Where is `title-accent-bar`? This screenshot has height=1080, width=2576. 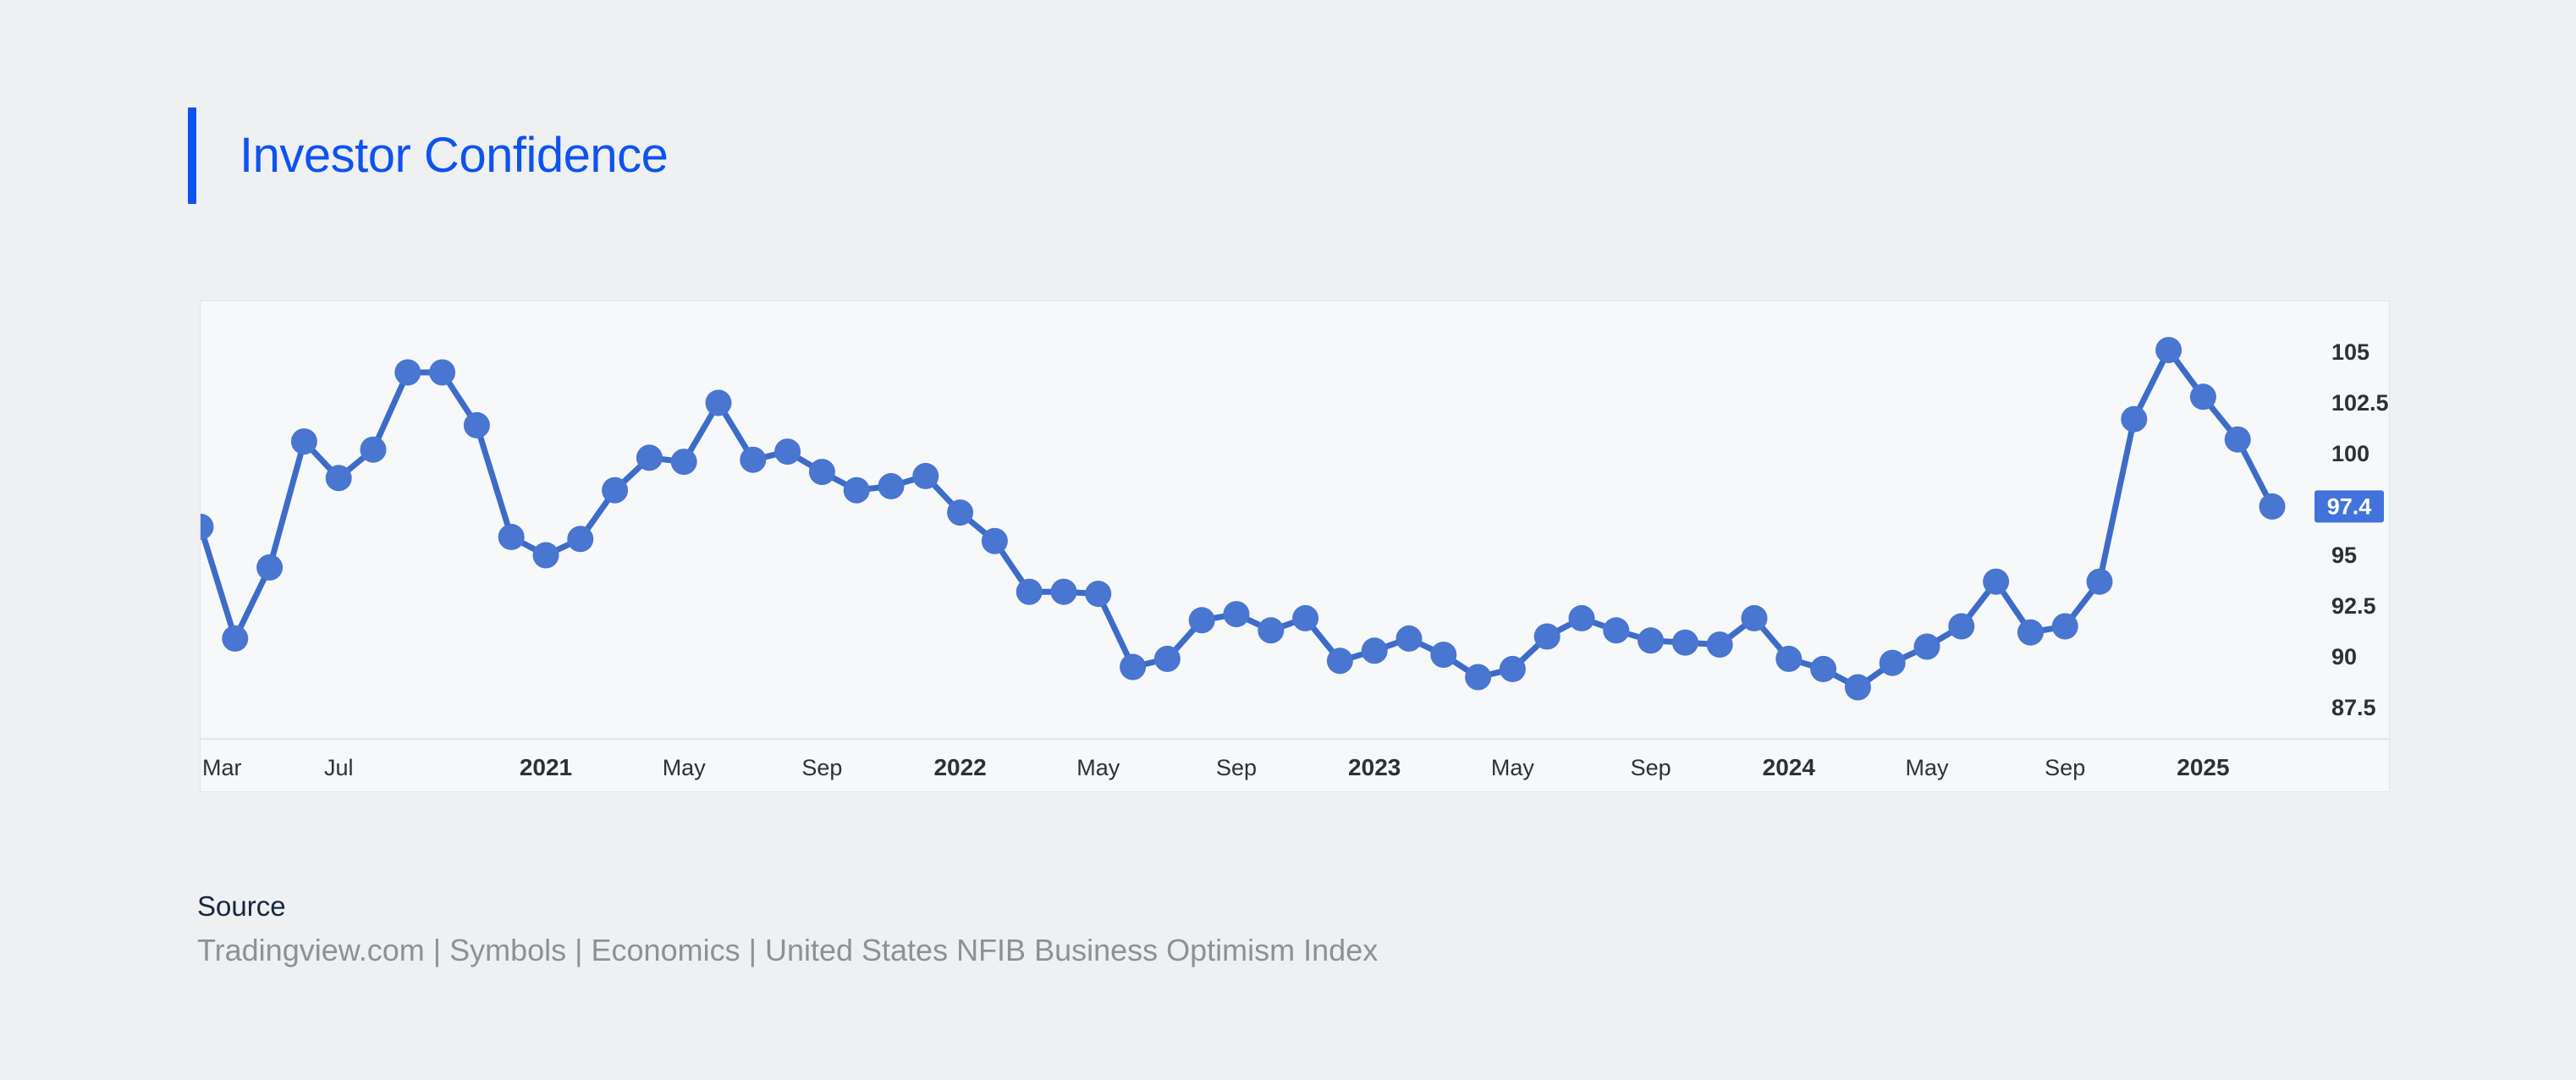 title-accent-bar is located at coordinates (192, 155).